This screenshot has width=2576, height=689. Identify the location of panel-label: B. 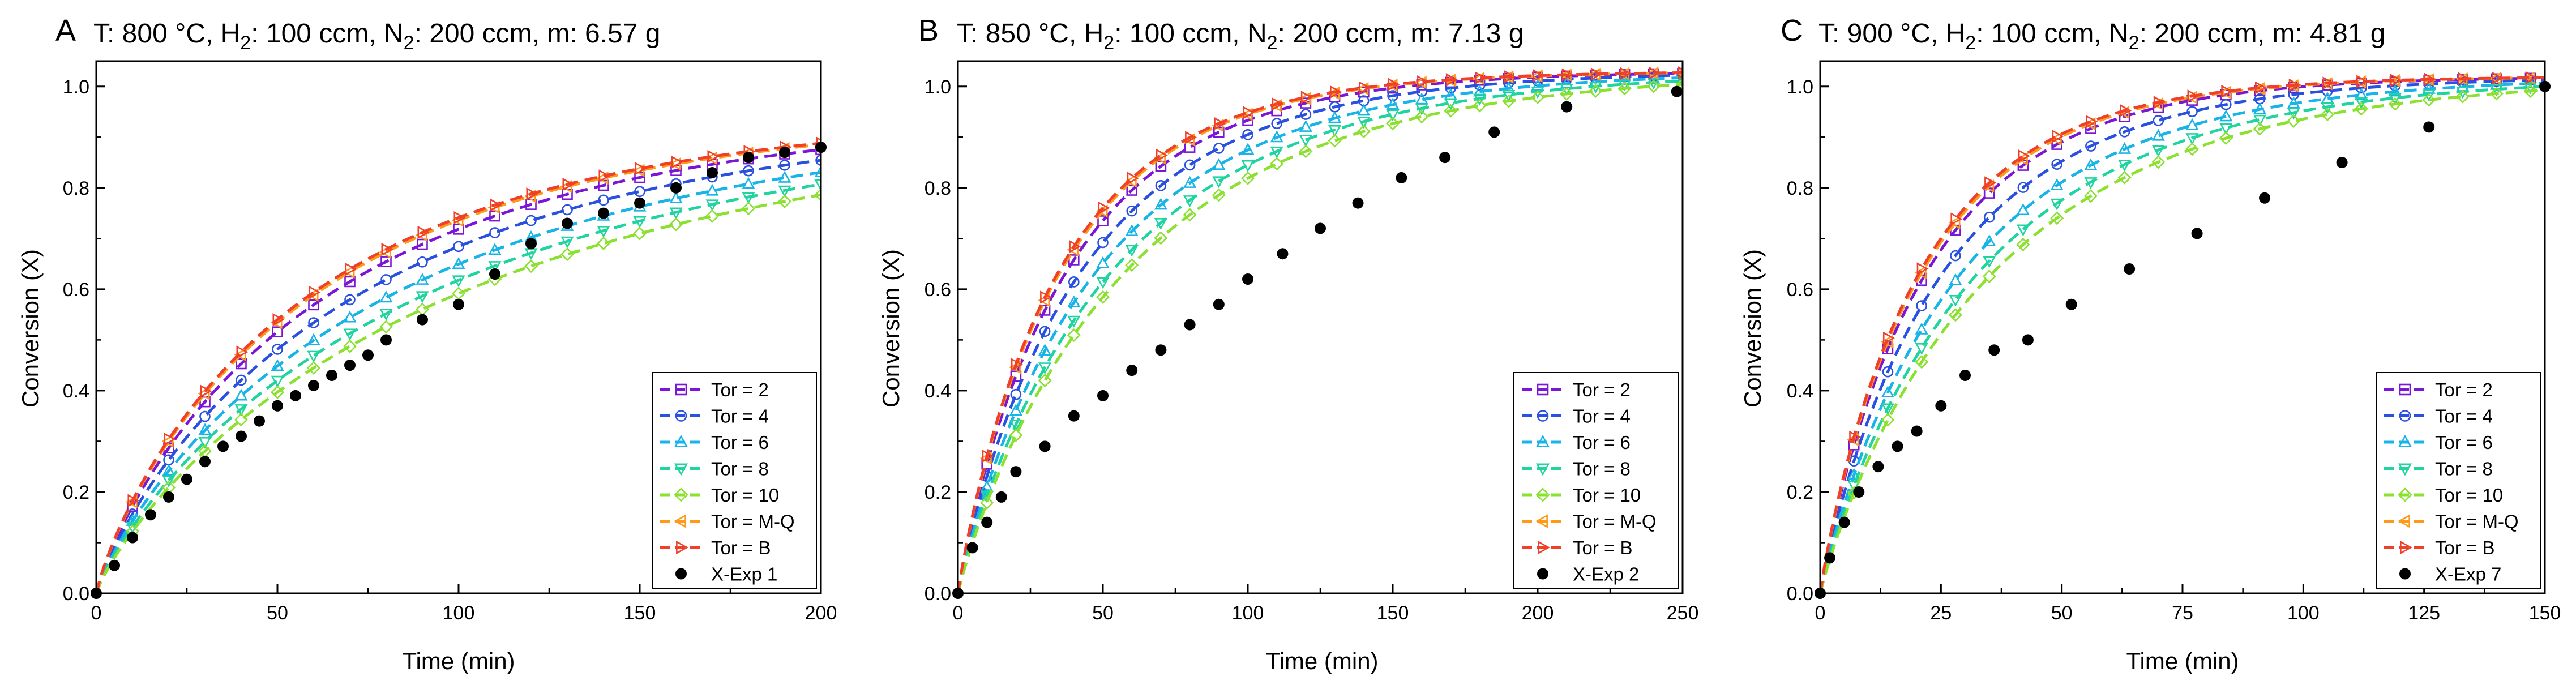
(928, 31).